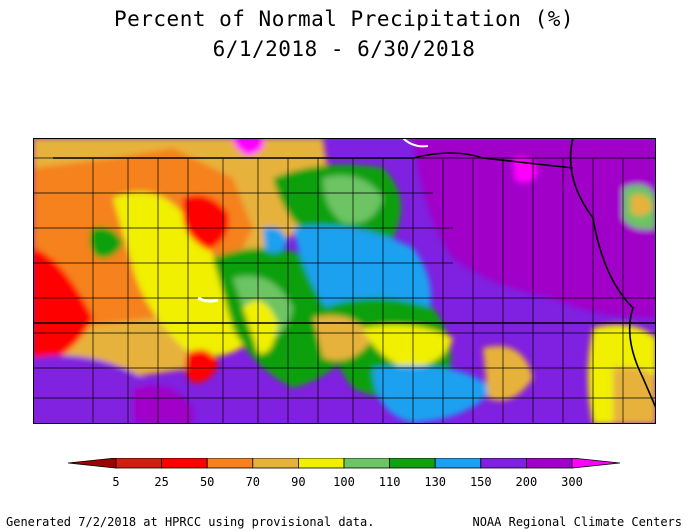 The height and width of the screenshot is (531, 688). I want to click on region-red-northwest, so click(206, 222).